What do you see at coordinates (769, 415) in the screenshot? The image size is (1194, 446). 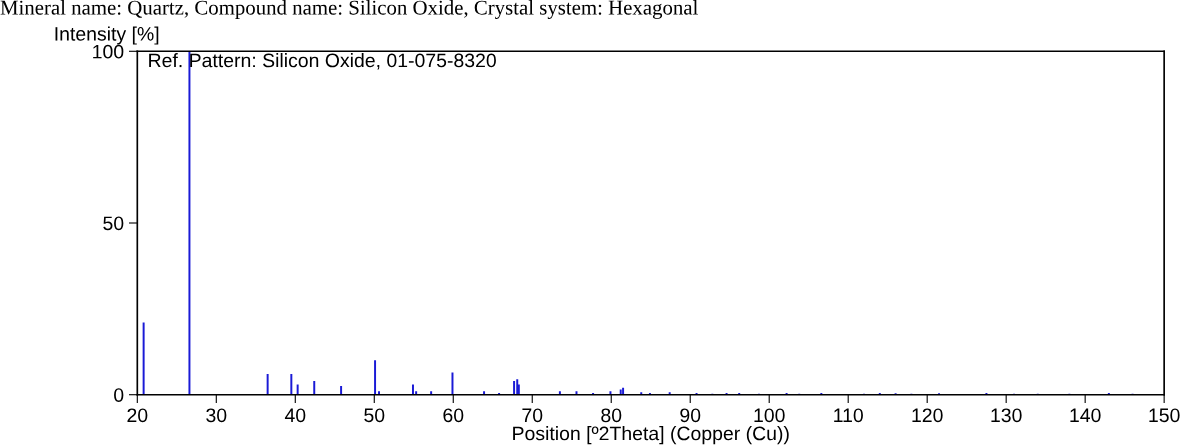 I see `x-tick-label: 100` at bounding box center [769, 415].